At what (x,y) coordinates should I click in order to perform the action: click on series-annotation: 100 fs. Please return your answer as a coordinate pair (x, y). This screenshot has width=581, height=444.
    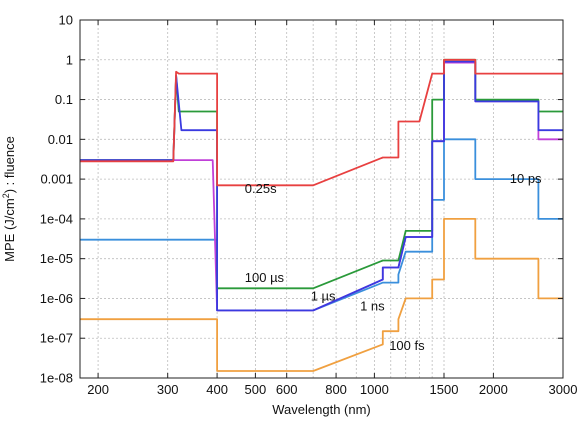
    Looking at the image, I should click on (407, 345).